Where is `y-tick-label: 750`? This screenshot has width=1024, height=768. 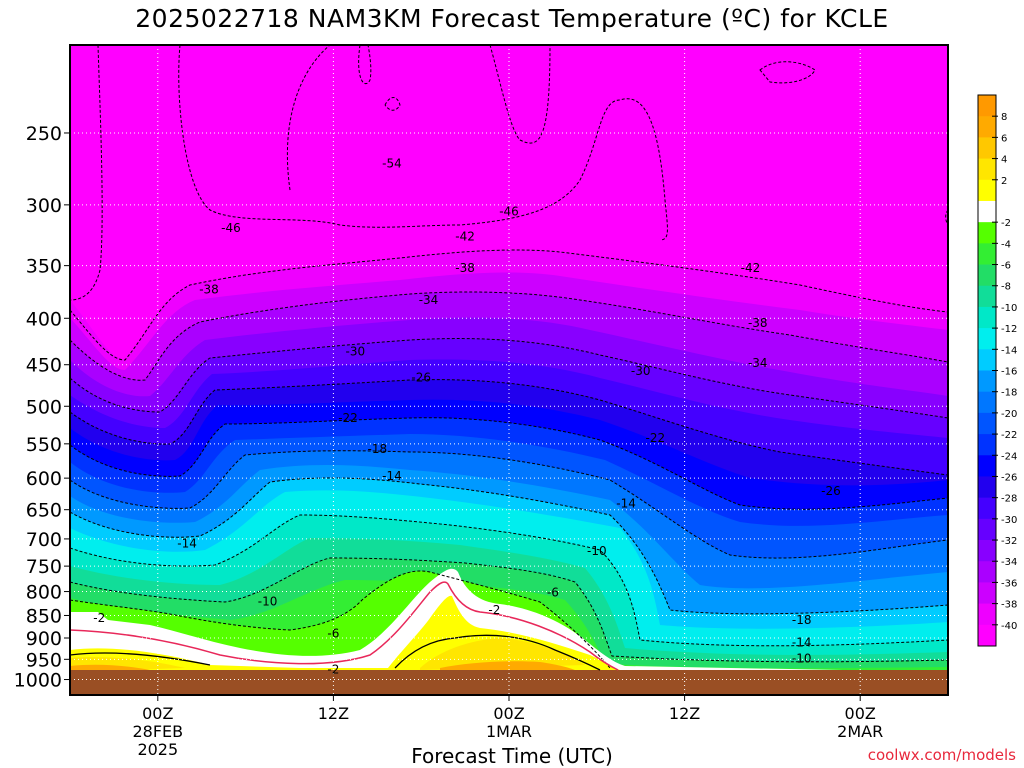 y-tick-label: 750 is located at coordinates (44, 567).